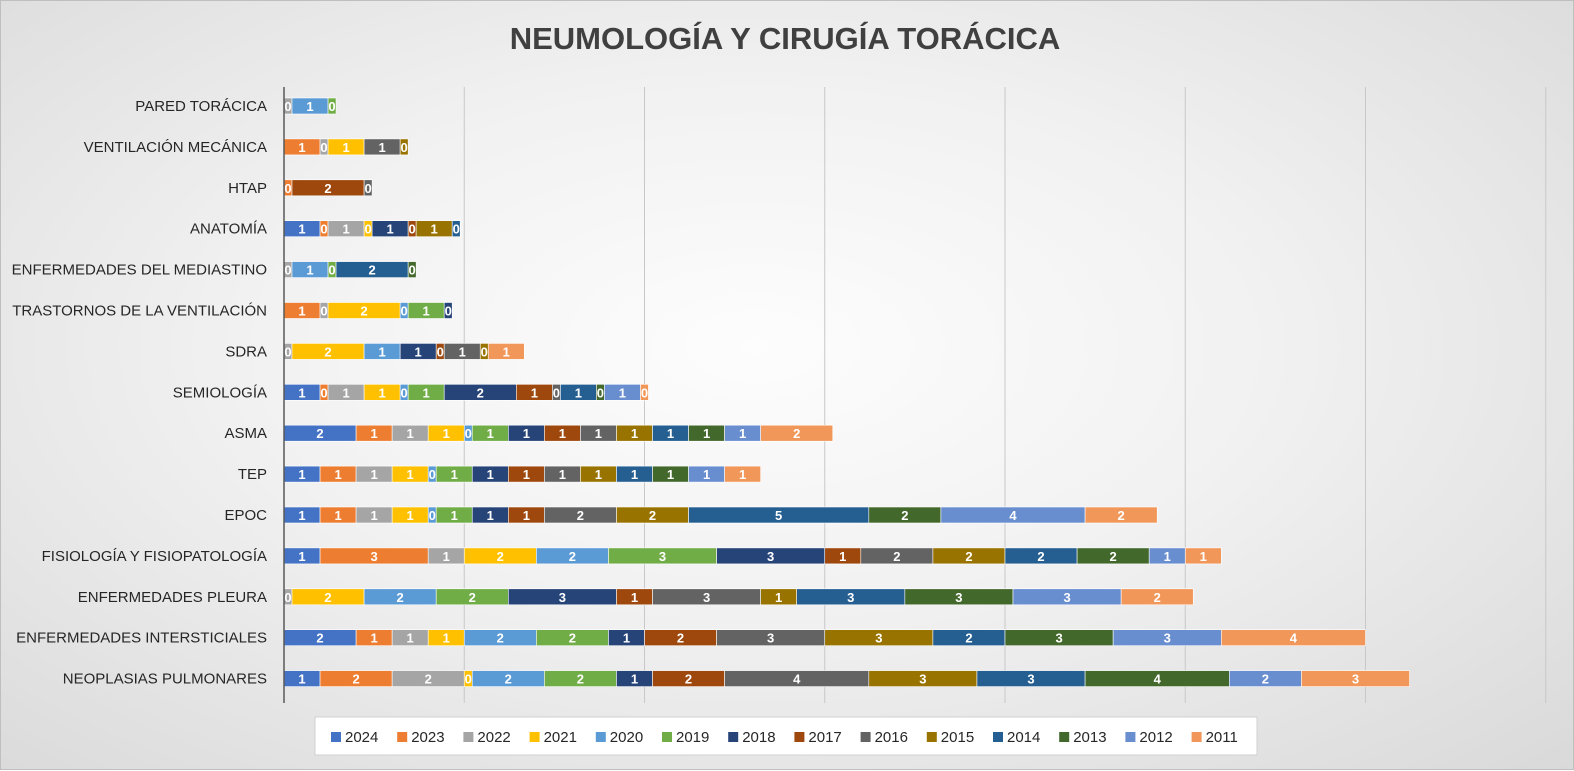 The width and height of the screenshot is (1574, 771). Describe the element at coordinates (778, 515) in the screenshot. I see `data-label: 5` at that location.